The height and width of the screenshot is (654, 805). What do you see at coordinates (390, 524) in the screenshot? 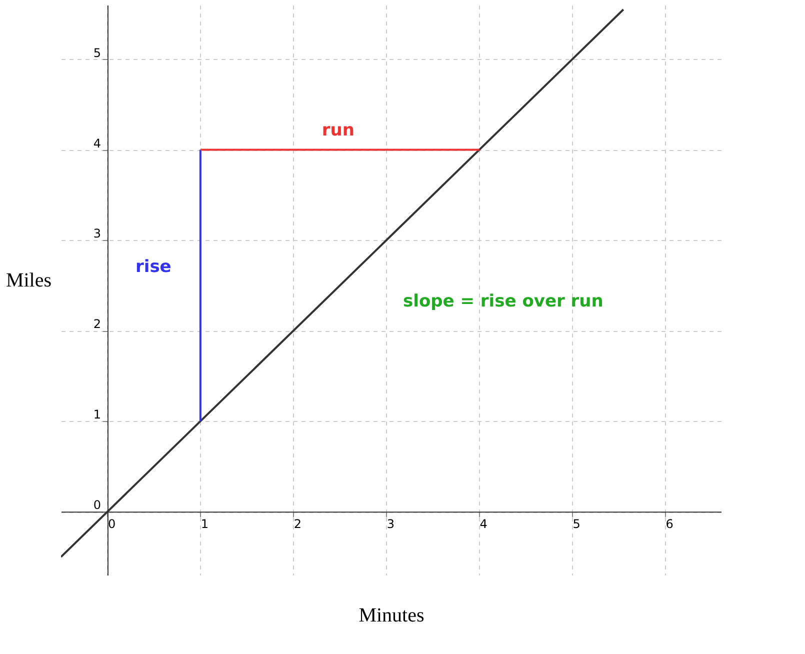
I see `x-tick-label: 3` at bounding box center [390, 524].